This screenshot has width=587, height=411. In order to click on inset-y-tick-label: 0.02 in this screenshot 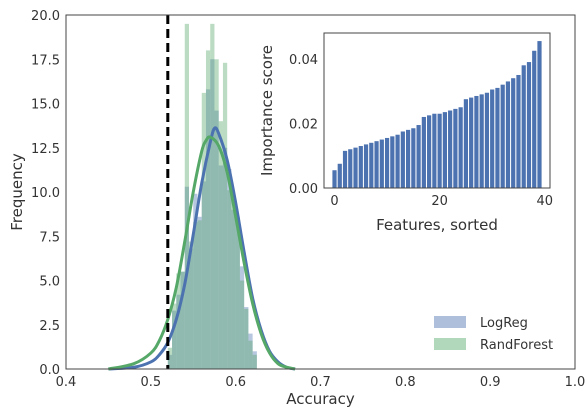, I will do `click(303, 124)`.